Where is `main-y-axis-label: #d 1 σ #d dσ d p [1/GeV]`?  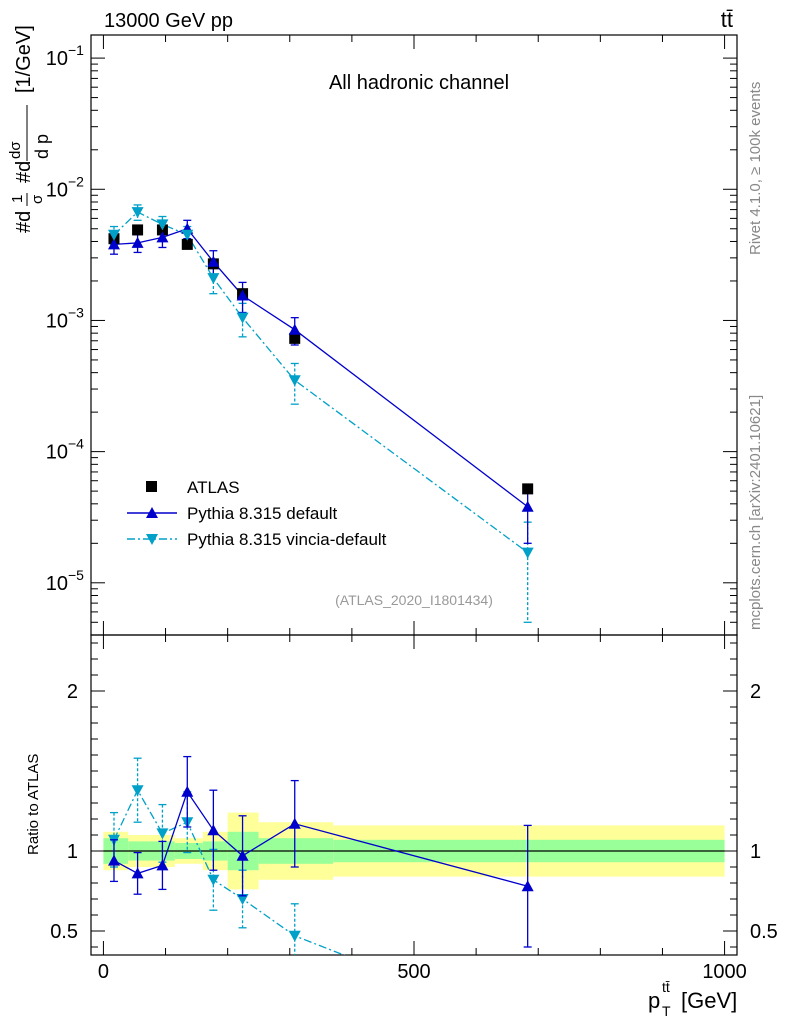 main-y-axis-label: #d 1 σ #d dσ d p [1/GeV] is located at coordinates (29, 129).